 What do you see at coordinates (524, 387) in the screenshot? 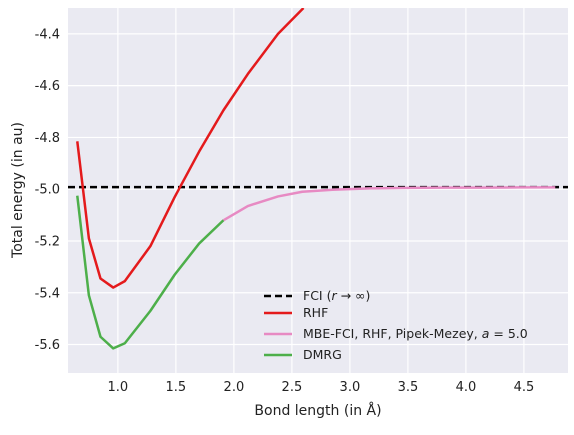
I see `x-tick-label: 4.5` at bounding box center [524, 387].